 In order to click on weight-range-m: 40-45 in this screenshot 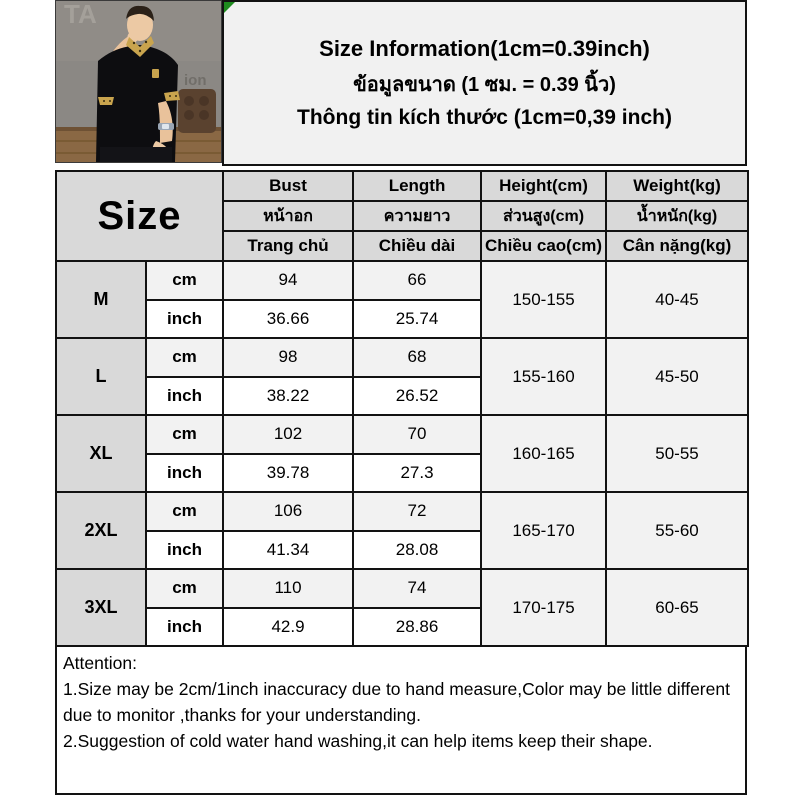, I will do `click(677, 299)`.